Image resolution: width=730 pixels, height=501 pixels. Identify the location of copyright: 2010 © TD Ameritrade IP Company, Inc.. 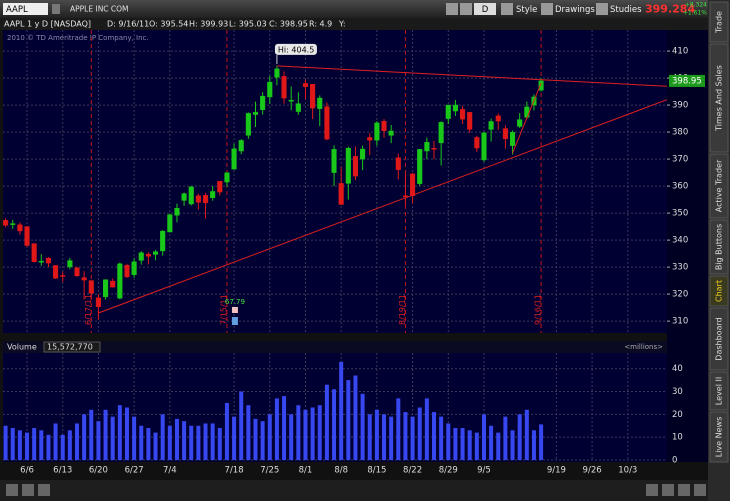
(78, 38).